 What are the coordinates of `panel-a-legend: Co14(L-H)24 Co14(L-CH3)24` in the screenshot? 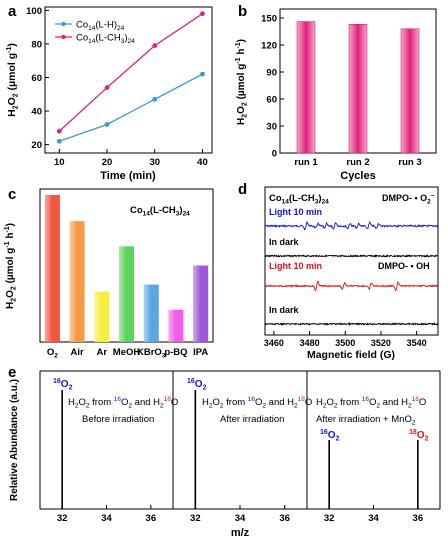 It's located at (95, 33).